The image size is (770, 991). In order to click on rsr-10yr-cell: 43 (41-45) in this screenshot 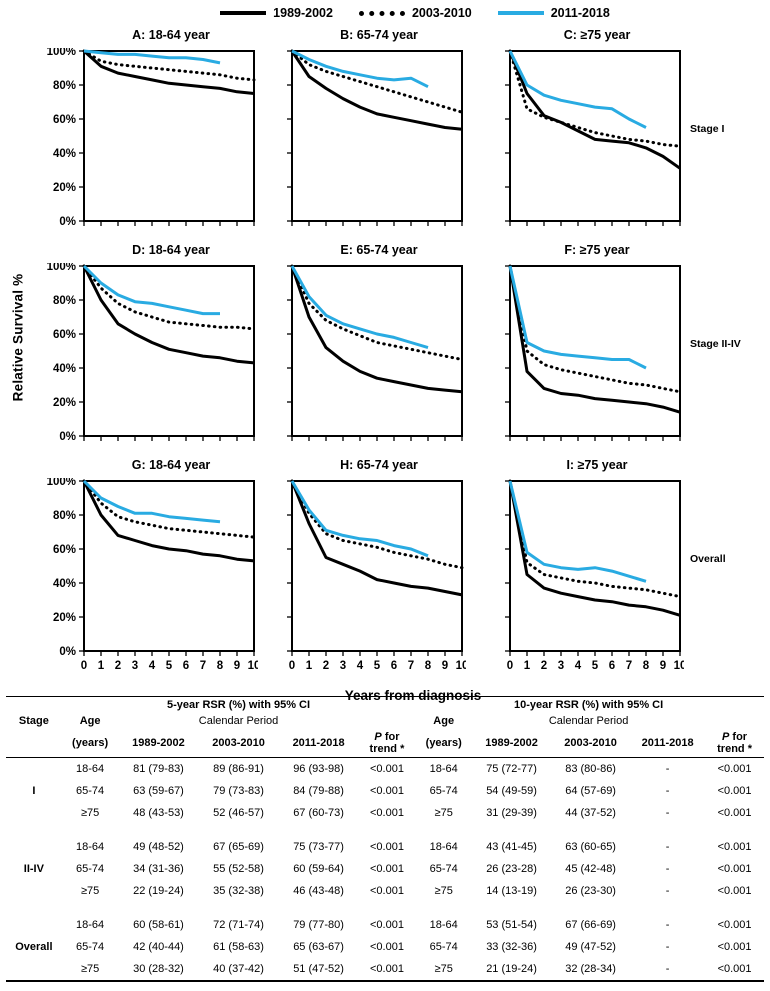, I will do `click(511, 847)`.